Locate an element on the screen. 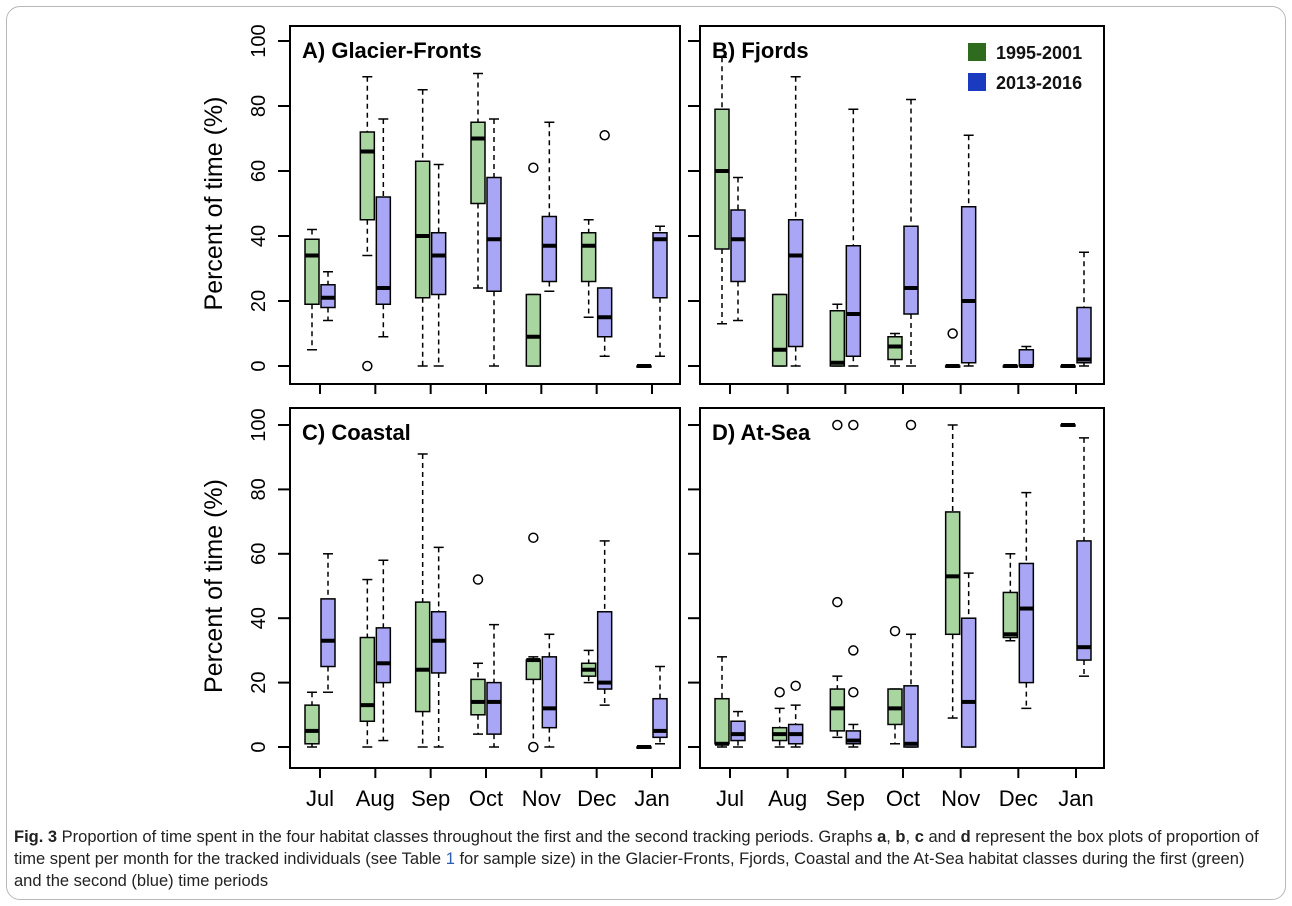 The image size is (1292, 906). x-tick-label-d-jul: Jul is located at coordinates (730, 798).